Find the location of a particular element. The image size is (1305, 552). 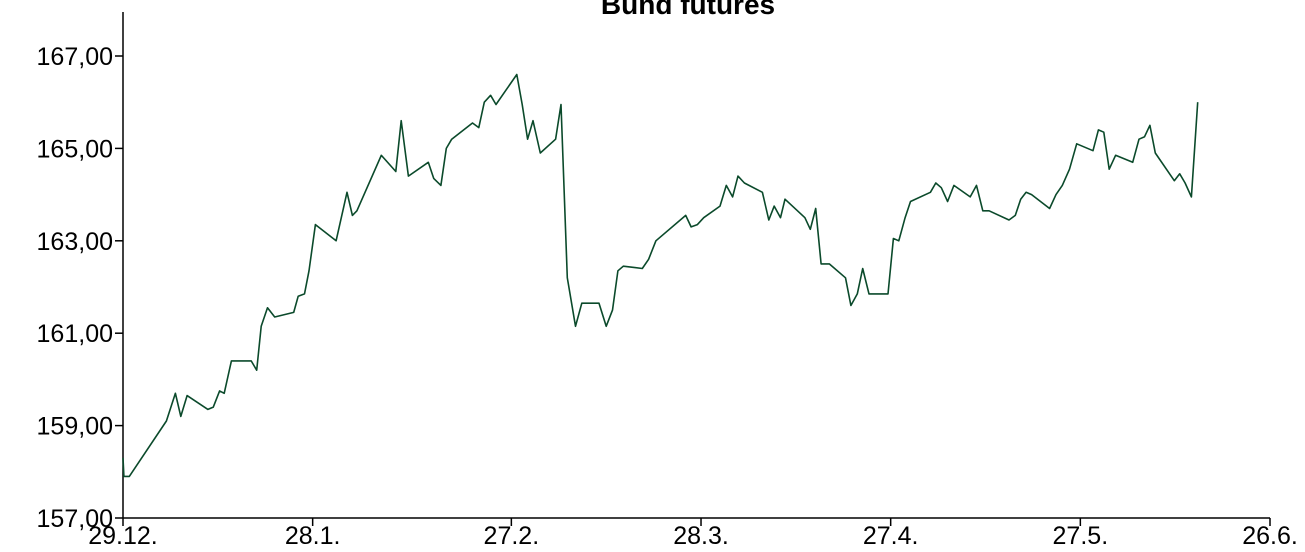

y-tick-label: 167,00 is located at coordinates (75, 57).